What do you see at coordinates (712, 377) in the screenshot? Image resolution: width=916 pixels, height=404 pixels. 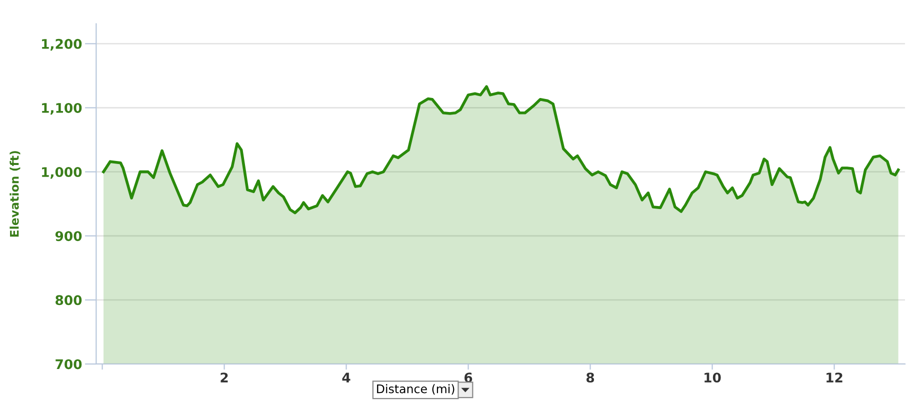 I see `x-tick-label: 10` at bounding box center [712, 377].